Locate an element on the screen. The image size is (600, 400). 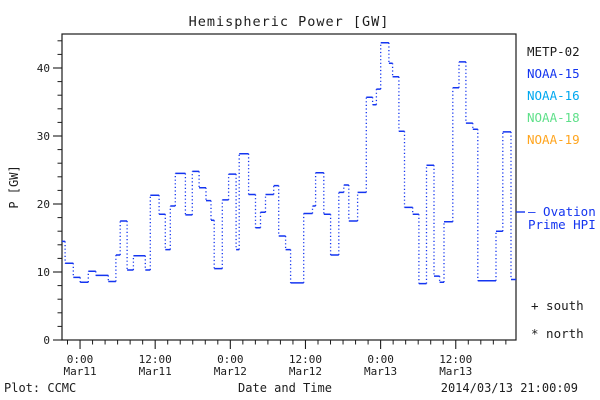
north-marker-label: * north is located at coordinates (557, 333).